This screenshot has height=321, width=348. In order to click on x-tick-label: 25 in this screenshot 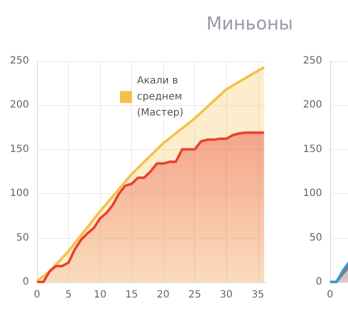, I will do `click(195, 295)`.